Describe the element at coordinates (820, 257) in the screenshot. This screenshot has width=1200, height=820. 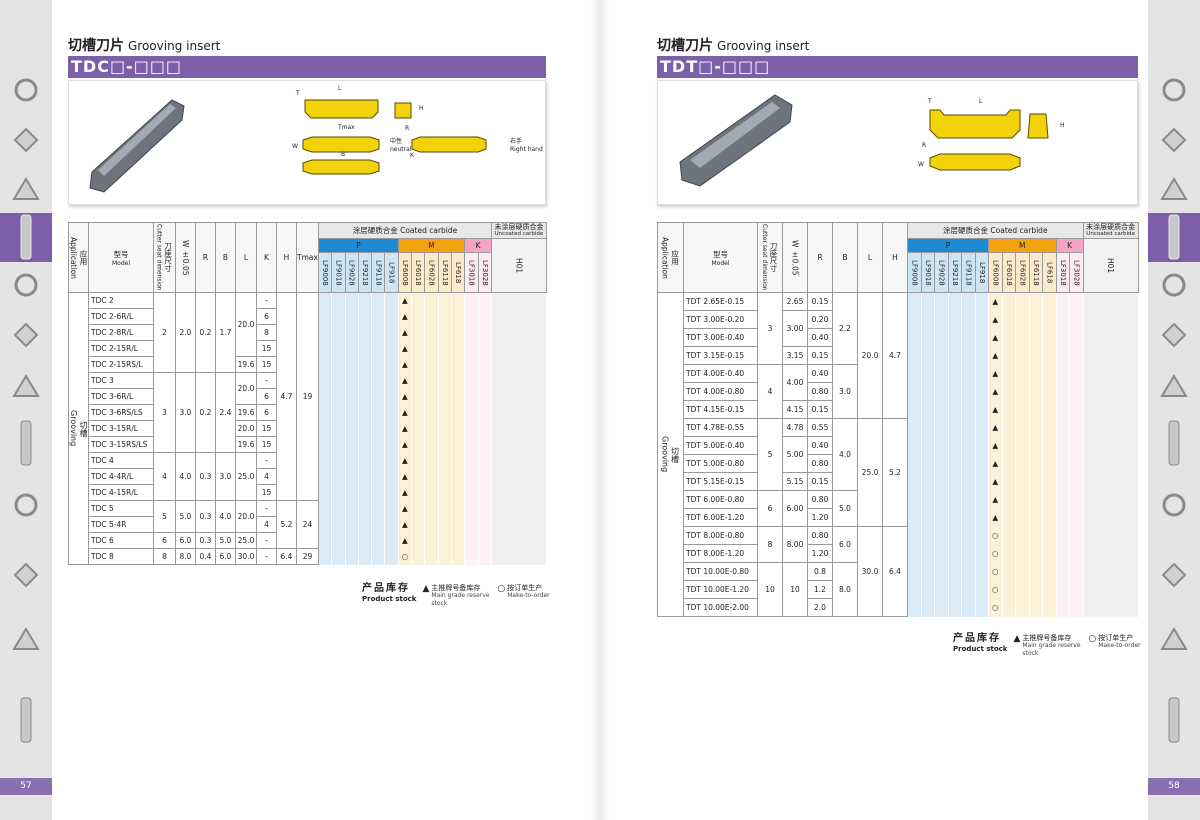
I see `column-header-text: R` at that location.